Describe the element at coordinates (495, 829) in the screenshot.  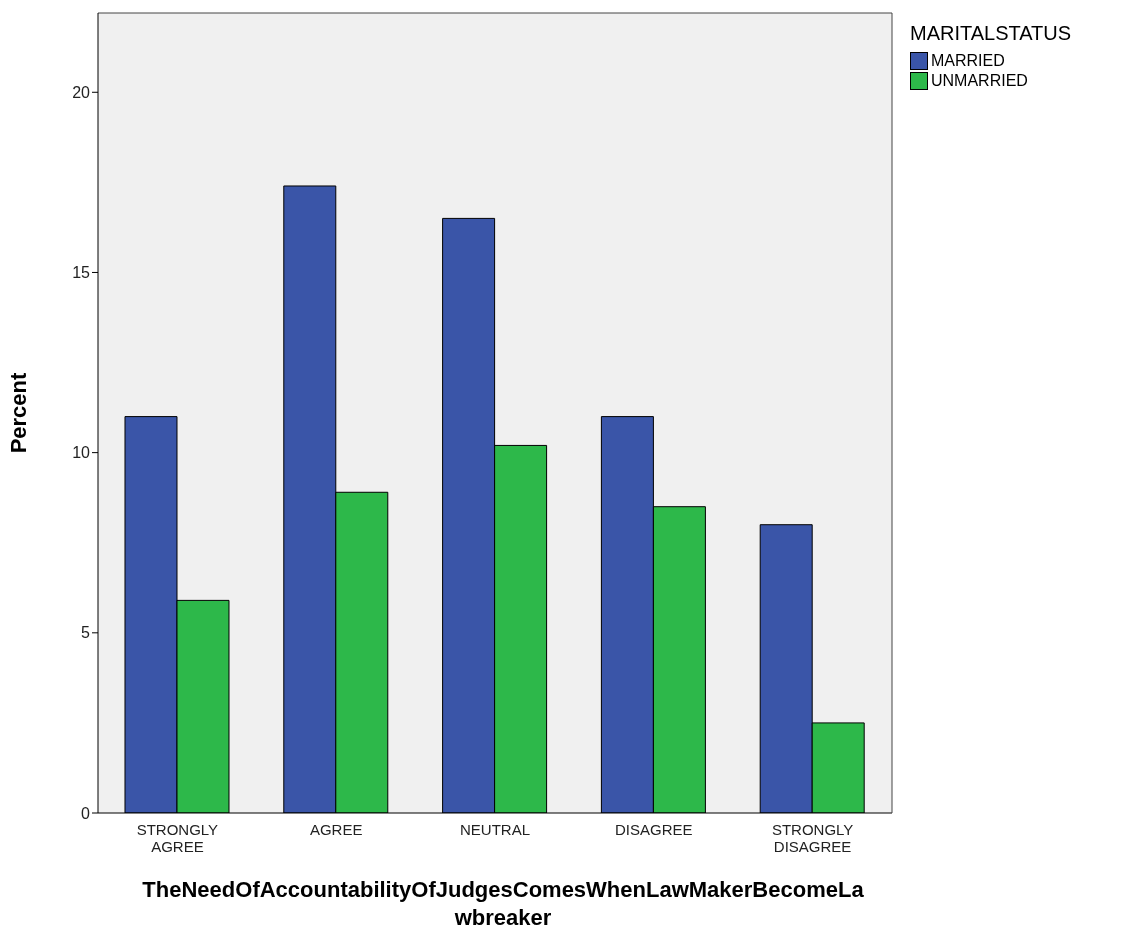
I see `x-tick-label: NEUTRAL` at that location.